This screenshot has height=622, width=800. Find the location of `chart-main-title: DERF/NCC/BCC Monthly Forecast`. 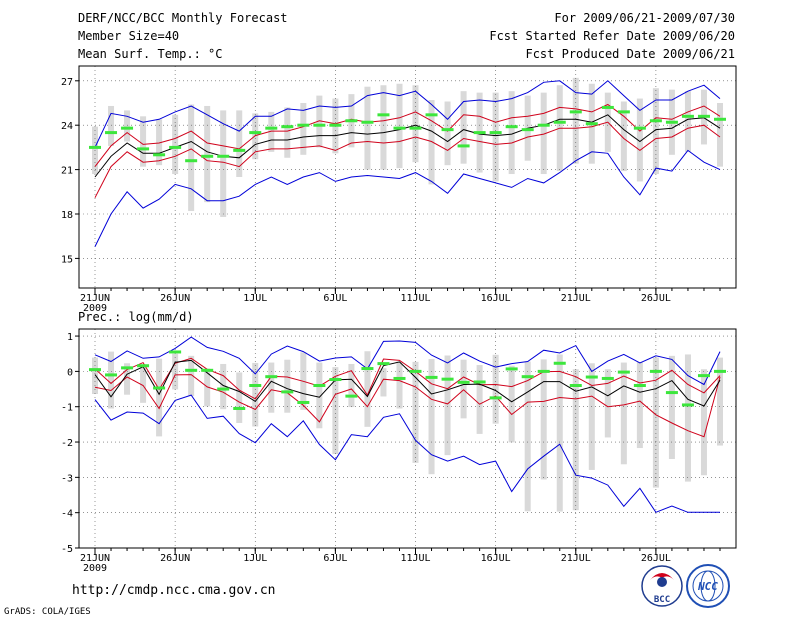

chart-main-title: DERF/NCC/BCC Monthly Forecast is located at coordinates (183, 18).